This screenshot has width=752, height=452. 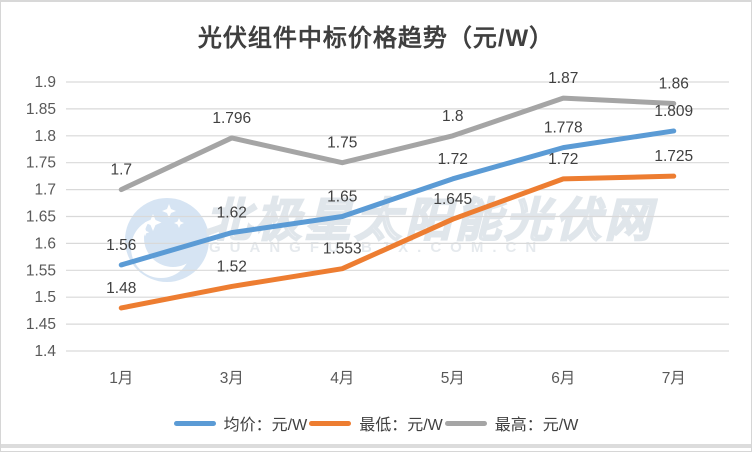 I want to click on data-label-series-0: 1.778, so click(x=563, y=128).